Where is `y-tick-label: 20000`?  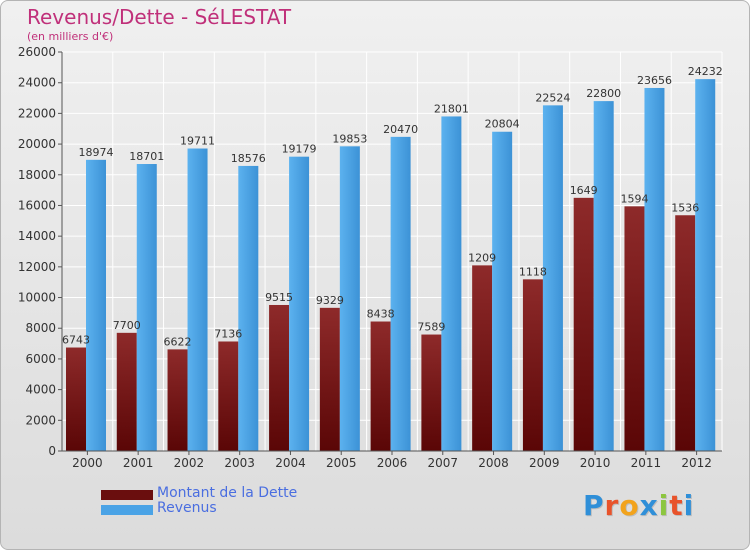
y-tick-label: 20000 is located at coordinates (37, 144).